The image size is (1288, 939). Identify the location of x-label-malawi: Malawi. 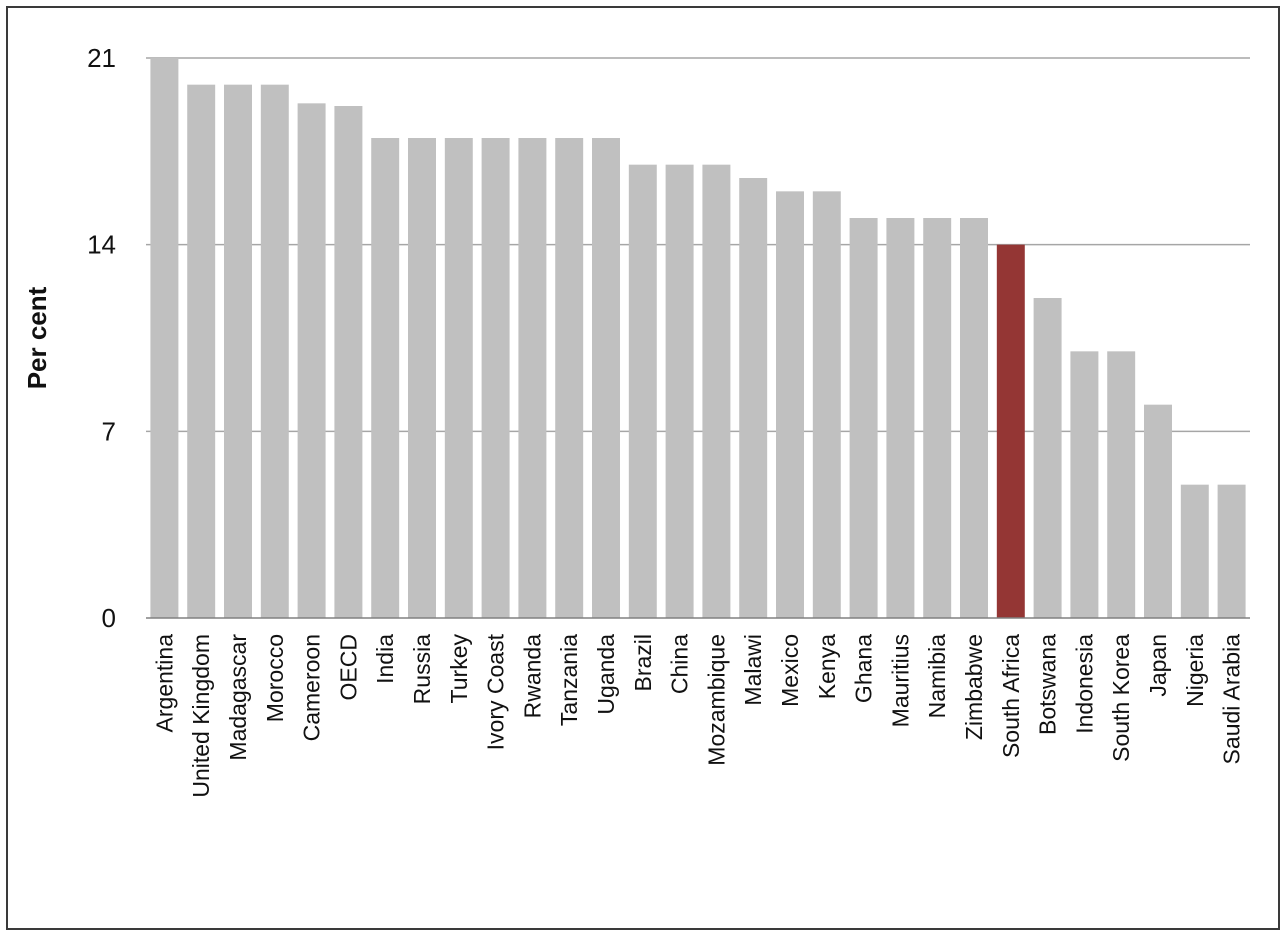
(753, 670).